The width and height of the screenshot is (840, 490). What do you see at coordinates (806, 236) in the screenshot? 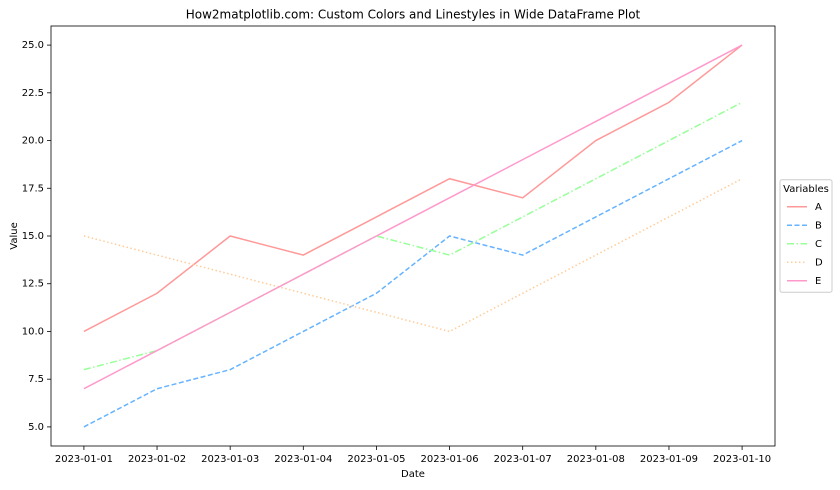
I see `legend-box` at bounding box center [806, 236].